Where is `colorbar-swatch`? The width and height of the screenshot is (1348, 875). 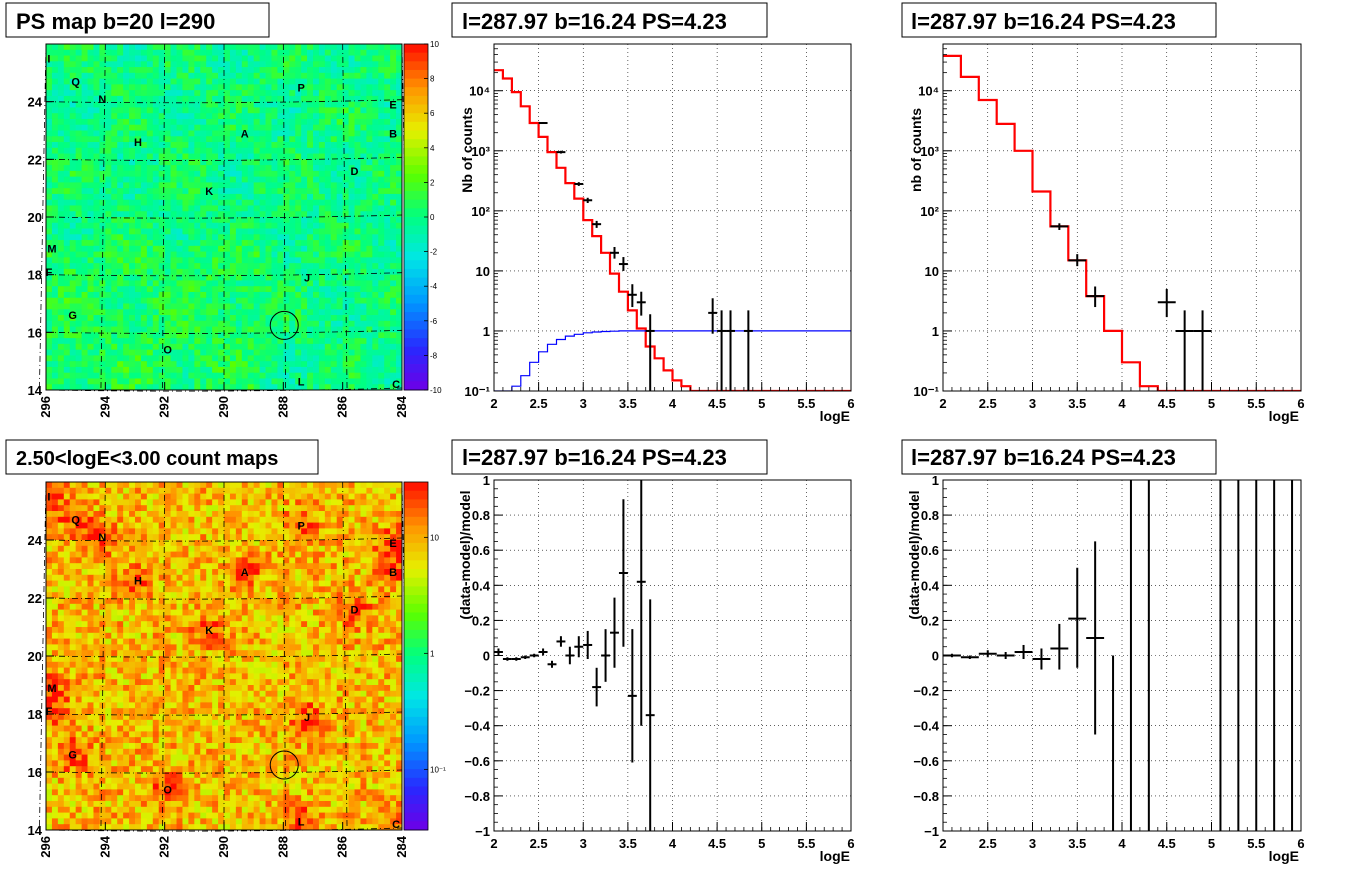 colorbar-swatch is located at coordinates (416, 187).